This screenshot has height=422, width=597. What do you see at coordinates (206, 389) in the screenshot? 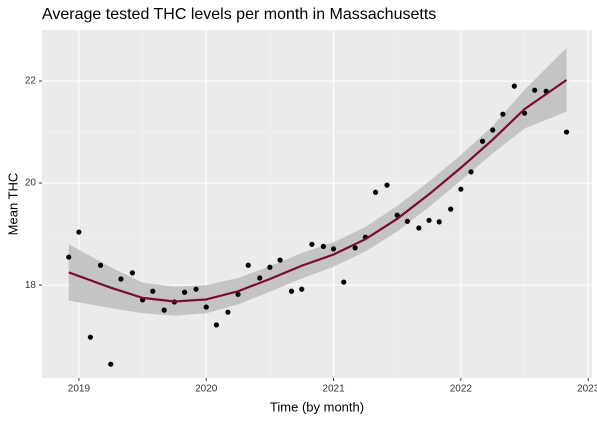
I see `x-tick-label: 2020` at bounding box center [206, 389].